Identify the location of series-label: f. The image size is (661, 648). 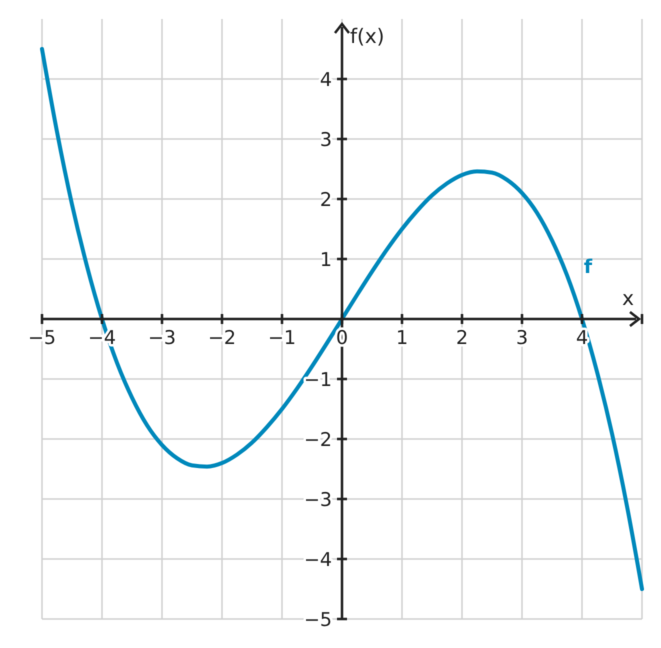
(588, 267).